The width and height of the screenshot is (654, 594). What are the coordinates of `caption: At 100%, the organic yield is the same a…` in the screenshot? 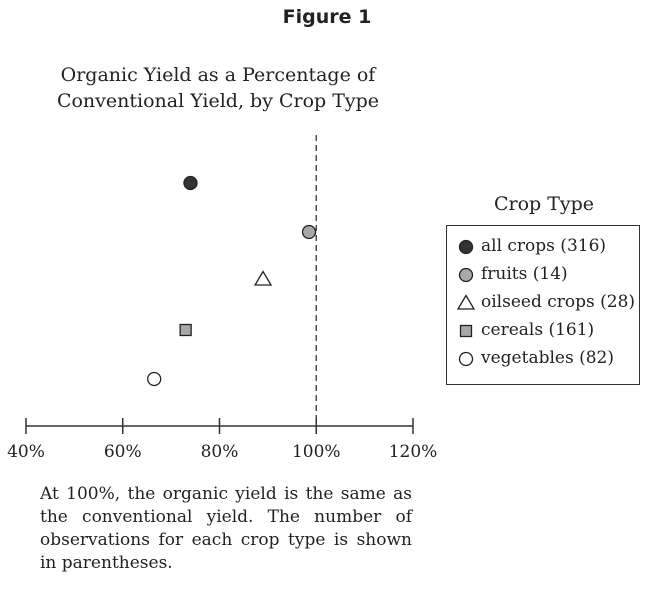 It's located at (226, 528).